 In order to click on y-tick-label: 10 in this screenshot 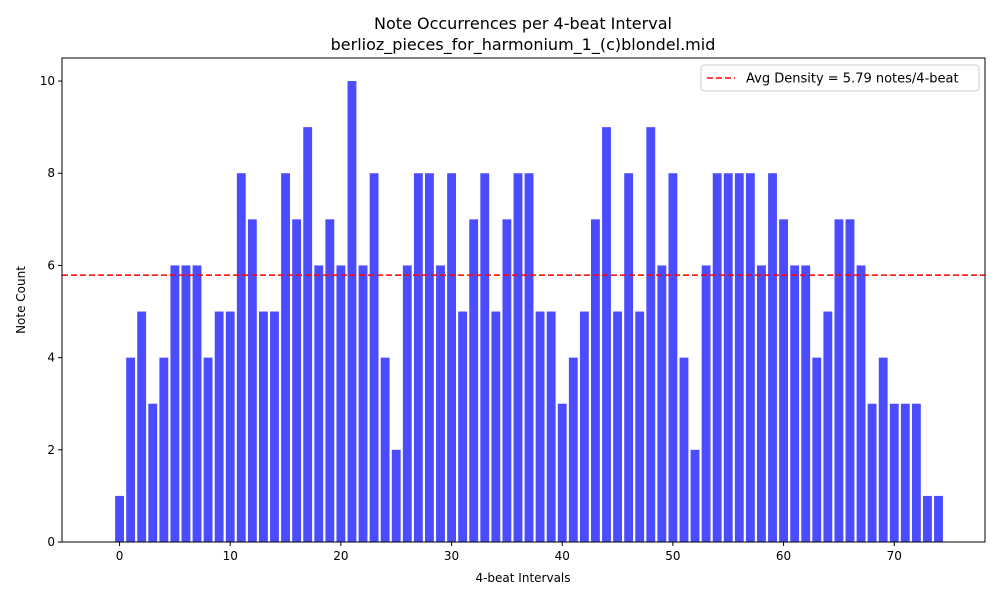, I will do `click(47, 81)`.